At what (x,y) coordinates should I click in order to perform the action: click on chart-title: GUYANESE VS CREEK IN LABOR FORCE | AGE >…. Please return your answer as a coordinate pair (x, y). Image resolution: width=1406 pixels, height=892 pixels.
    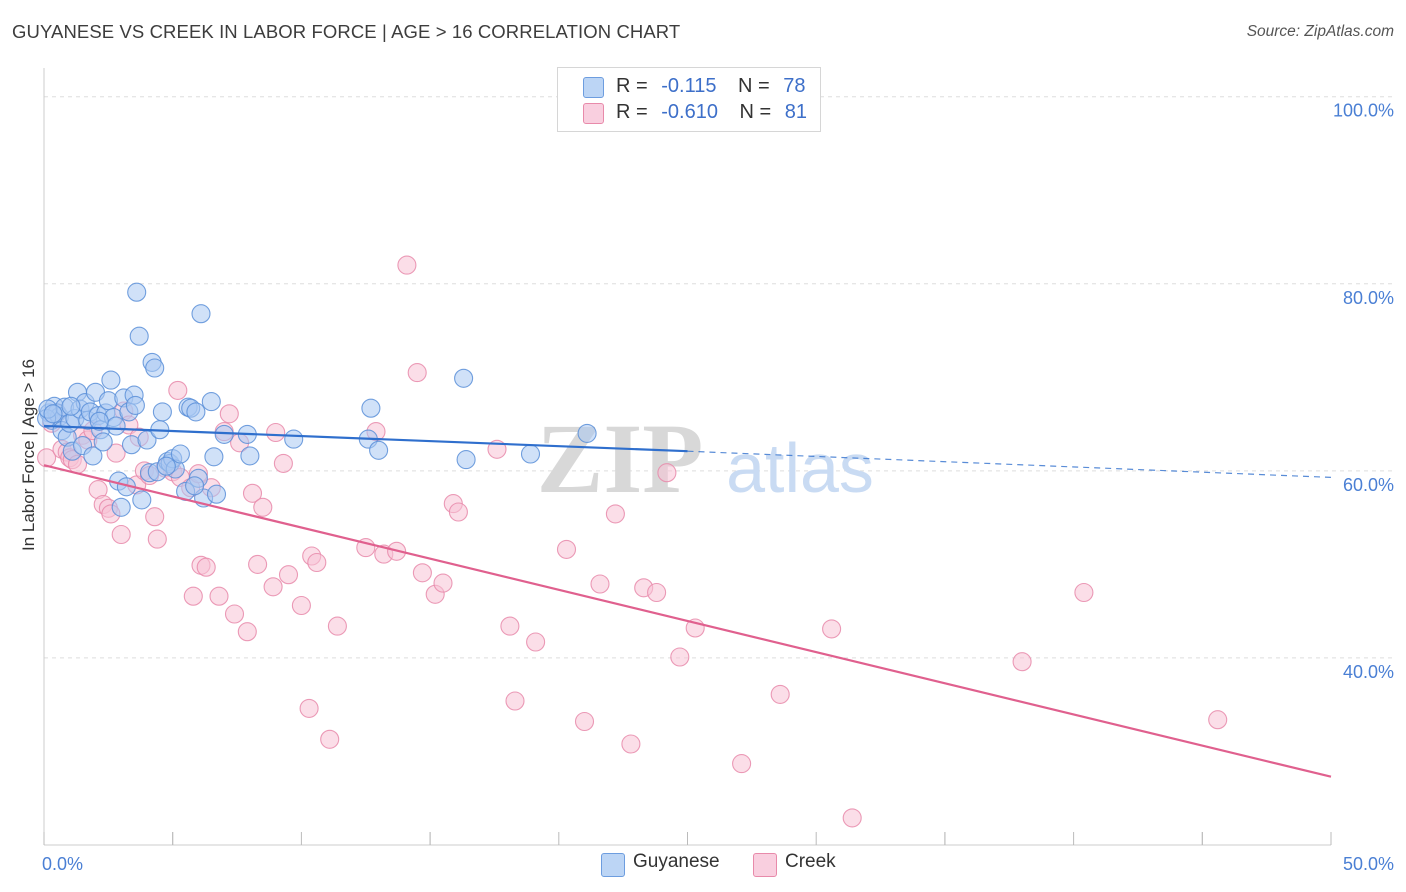
    Looking at the image, I should click on (346, 31).